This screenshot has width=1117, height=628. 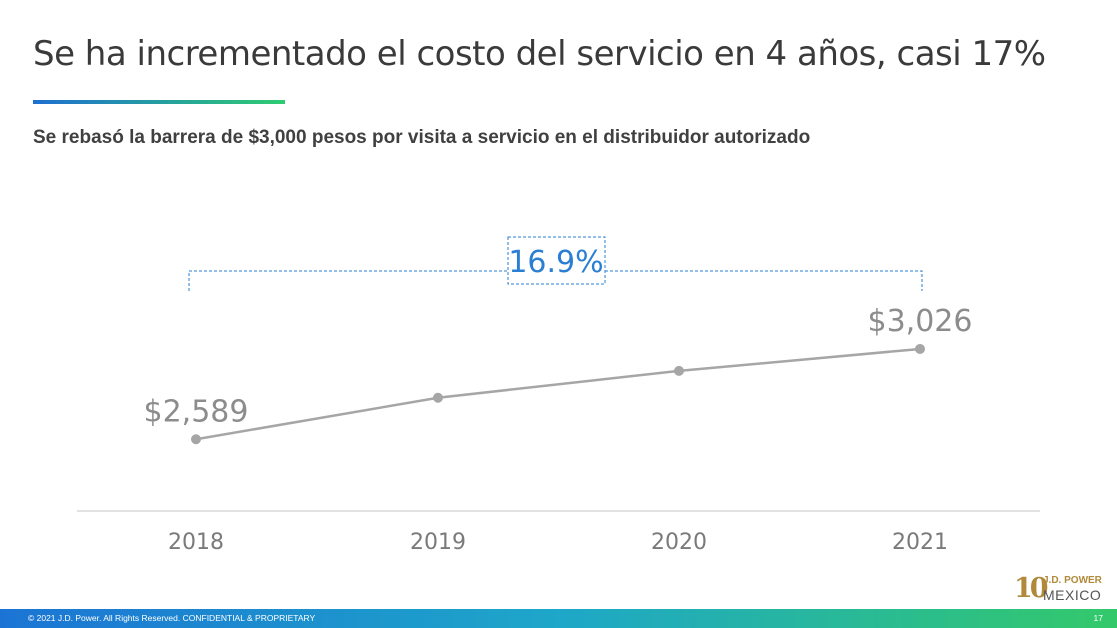 What do you see at coordinates (679, 542) in the screenshot?
I see `x-tick-2020: 2020` at bounding box center [679, 542].